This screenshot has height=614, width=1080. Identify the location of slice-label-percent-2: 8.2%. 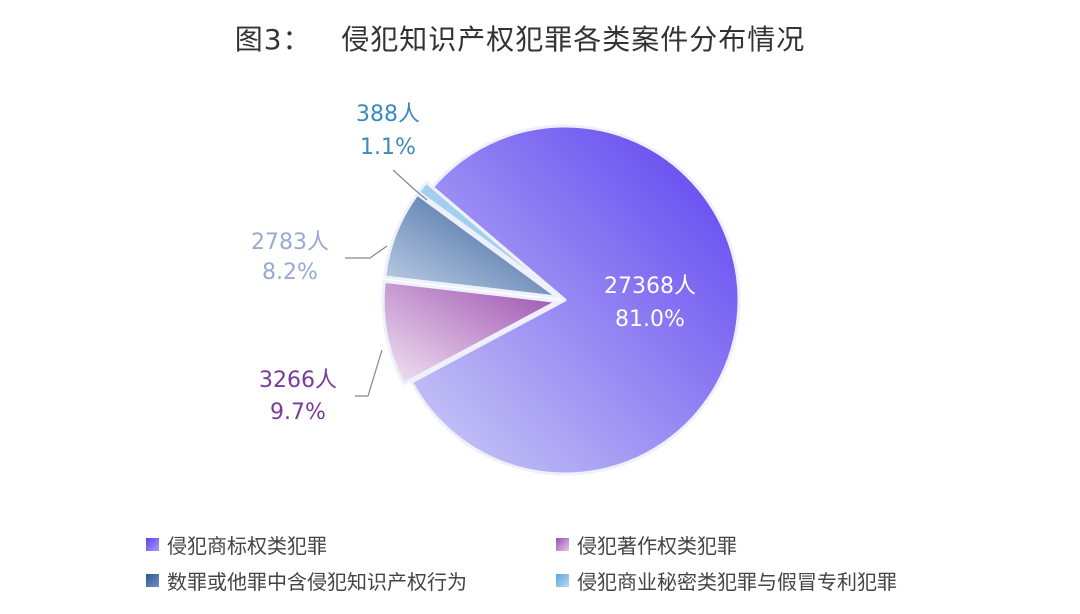
(290, 272).